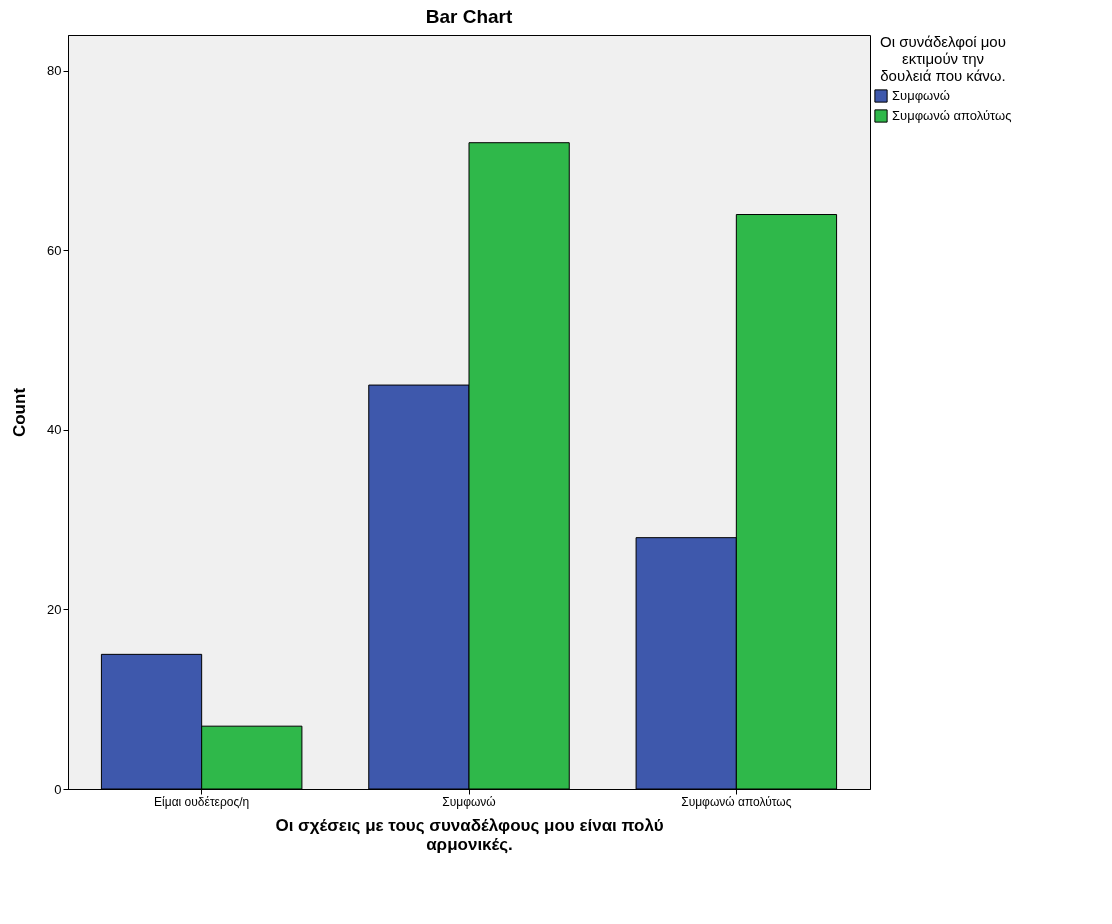 This screenshot has height=924, width=1112. What do you see at coordinates (469, 801) in the screenshot?
I see `x-tick-label: Συμφωνώ` at bounding box center [469, 801].